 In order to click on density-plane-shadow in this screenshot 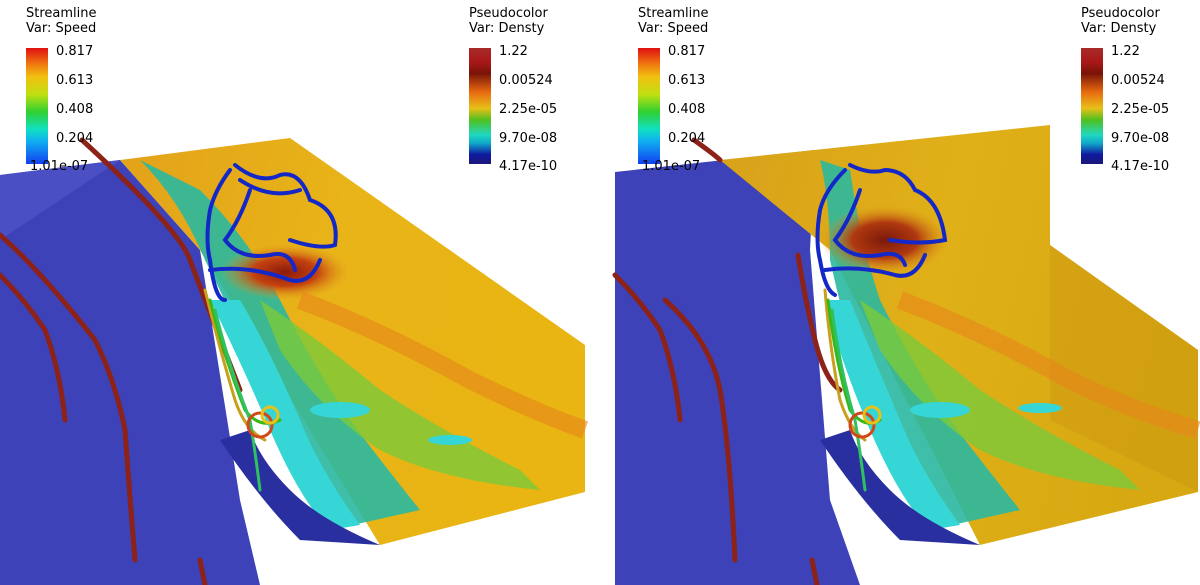, I will do `click(1124, 368)`.